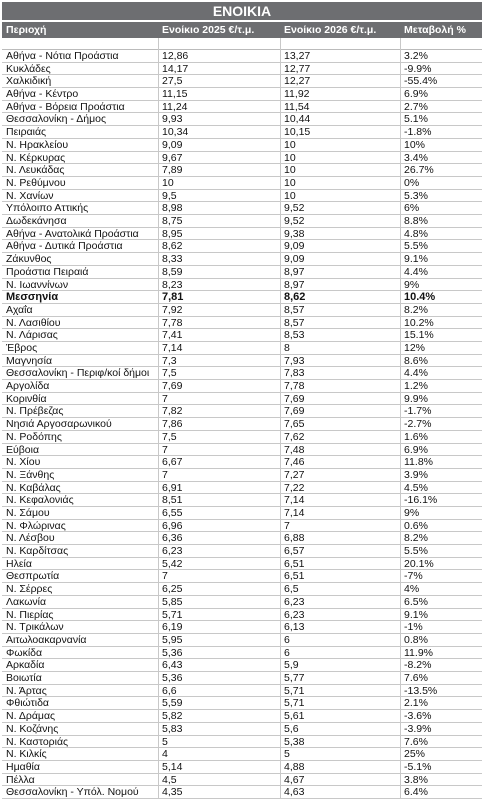 The width and height of the screenshot is (486, 801). I want to click on value-cell: 5,71, so click(172, 614).